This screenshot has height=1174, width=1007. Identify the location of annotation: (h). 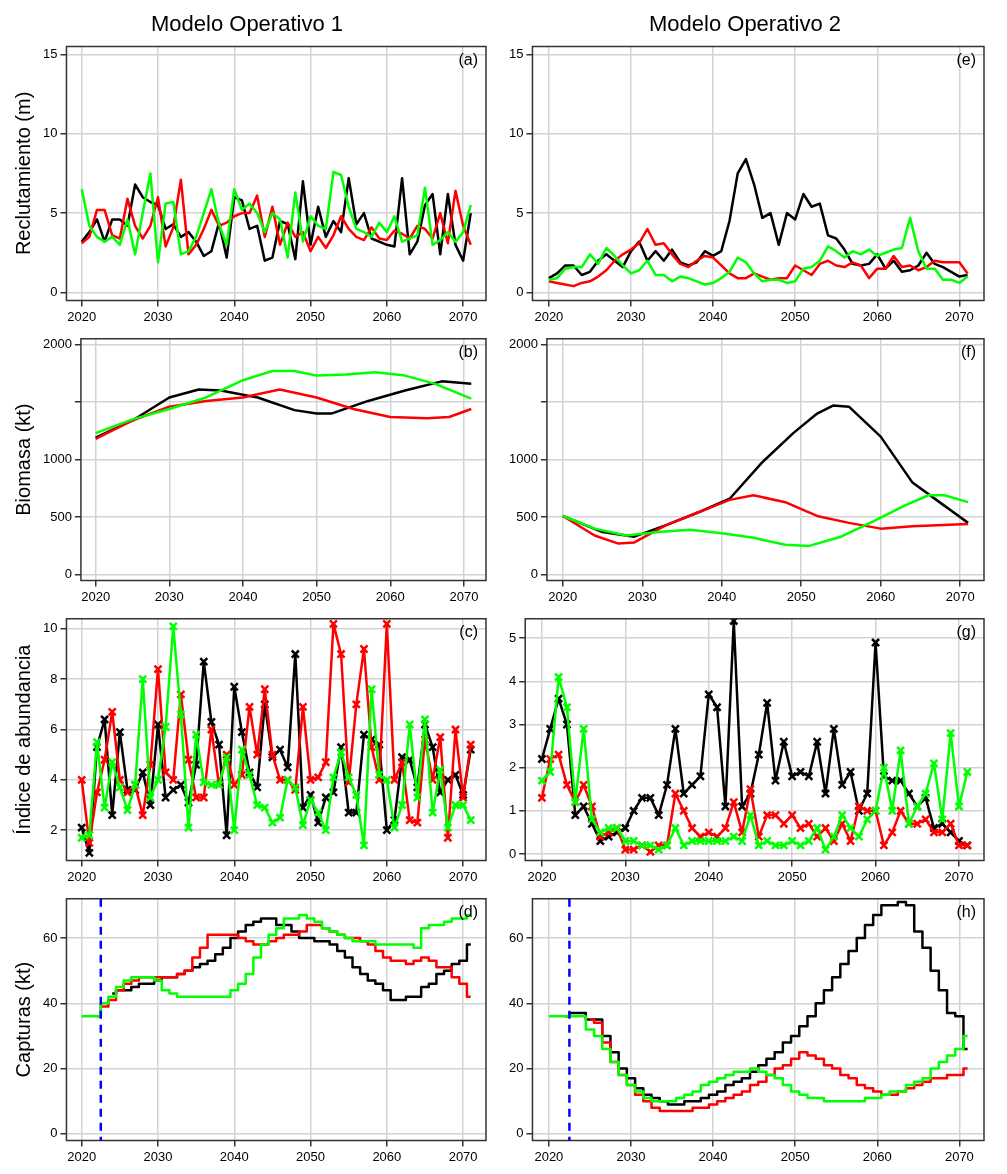
(966, 912).